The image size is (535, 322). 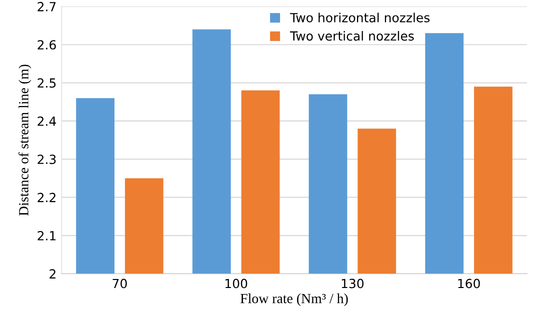 I want to click on y-tick-label: 2.6, so click(x=47, y=45).